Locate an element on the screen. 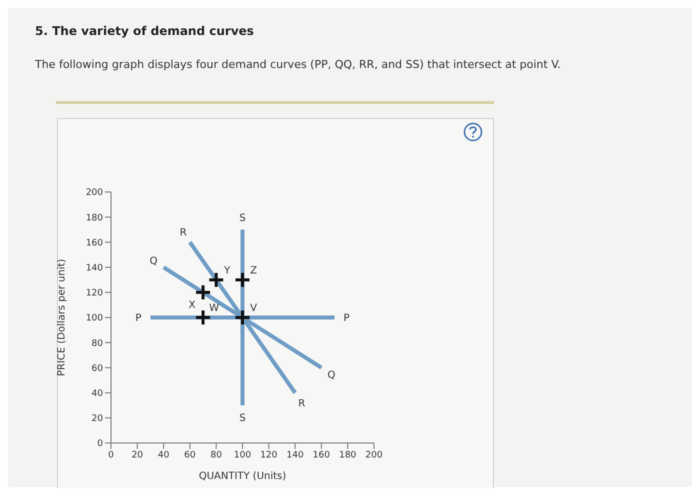 This screenshot has height=495, width=700. x-tick-label: 80 is located at coordinates (216, 455).